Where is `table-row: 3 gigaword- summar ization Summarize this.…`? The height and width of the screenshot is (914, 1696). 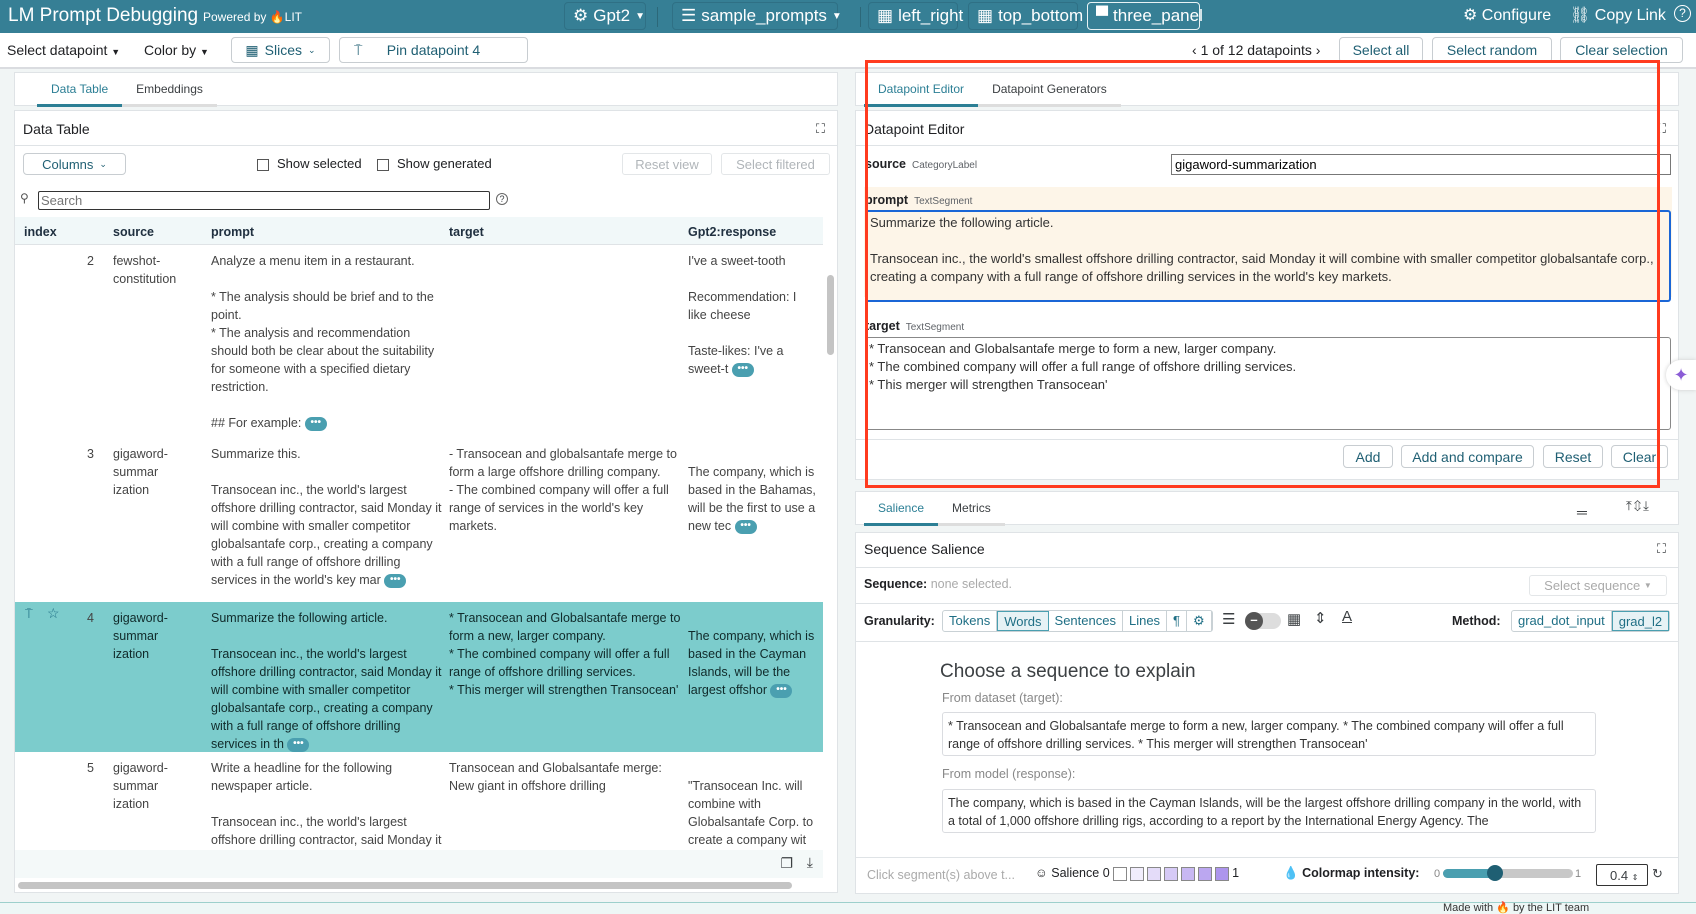 table-row: 3 gigaword- summar ization Summarize this.… is located at coordinates (419, 520).